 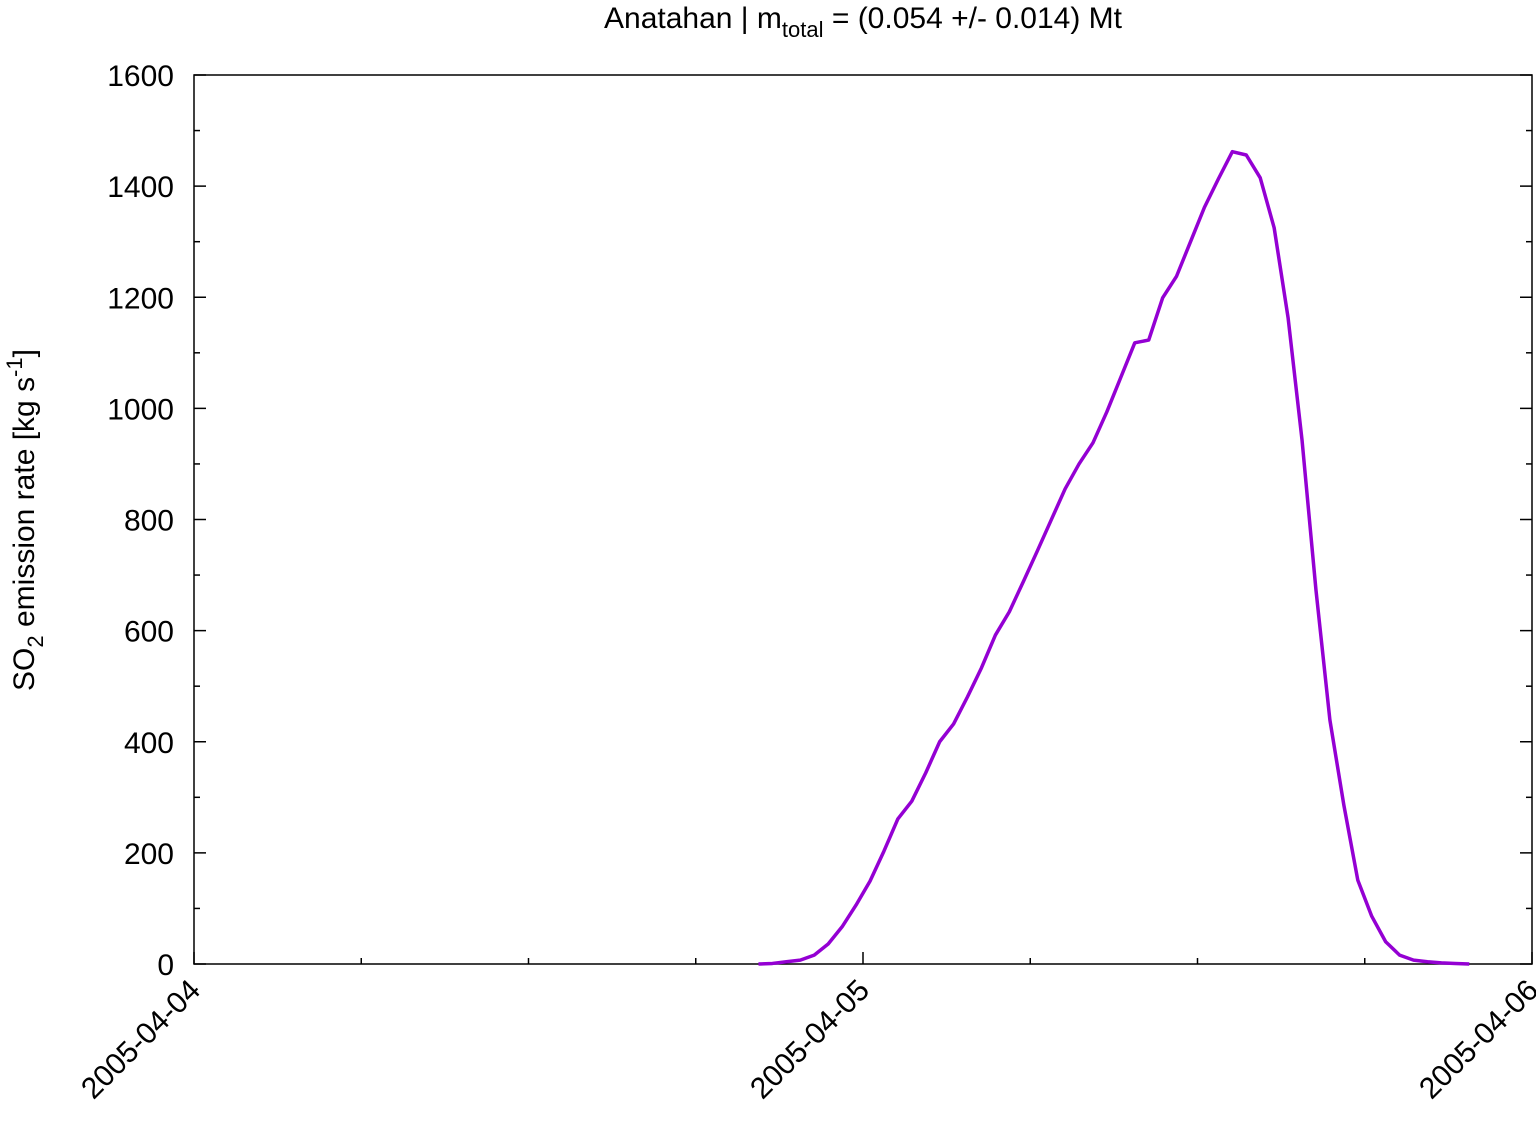 I want to click on y-tick-label: 1000, so click(x=140, y=409).